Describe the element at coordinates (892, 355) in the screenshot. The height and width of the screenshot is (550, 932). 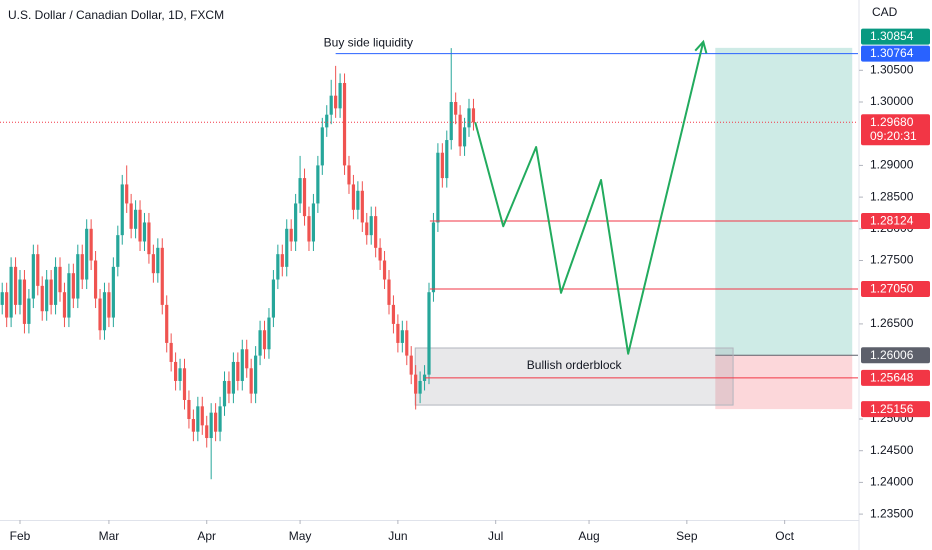
I see `price-tag-label: 1.26006` at that location.